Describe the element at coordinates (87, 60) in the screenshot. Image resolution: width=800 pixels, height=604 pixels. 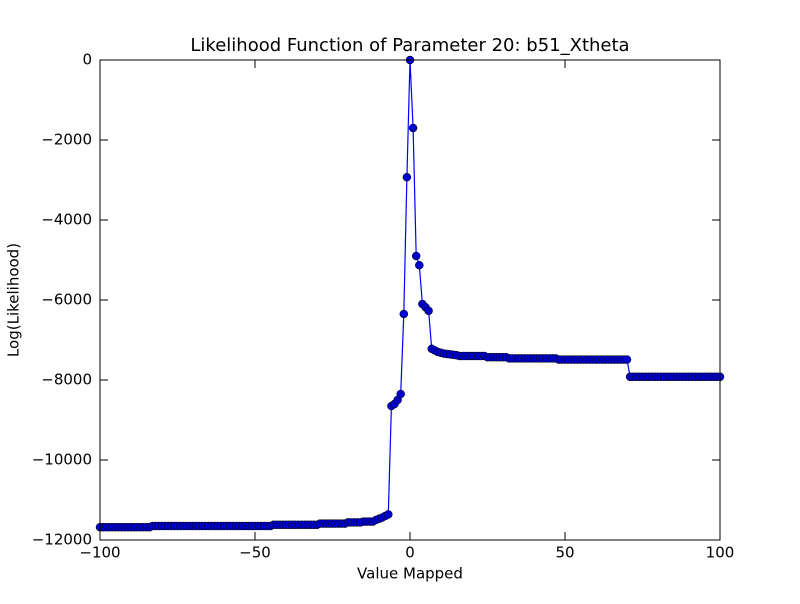
I see `y-tick-label: 0` at that location.